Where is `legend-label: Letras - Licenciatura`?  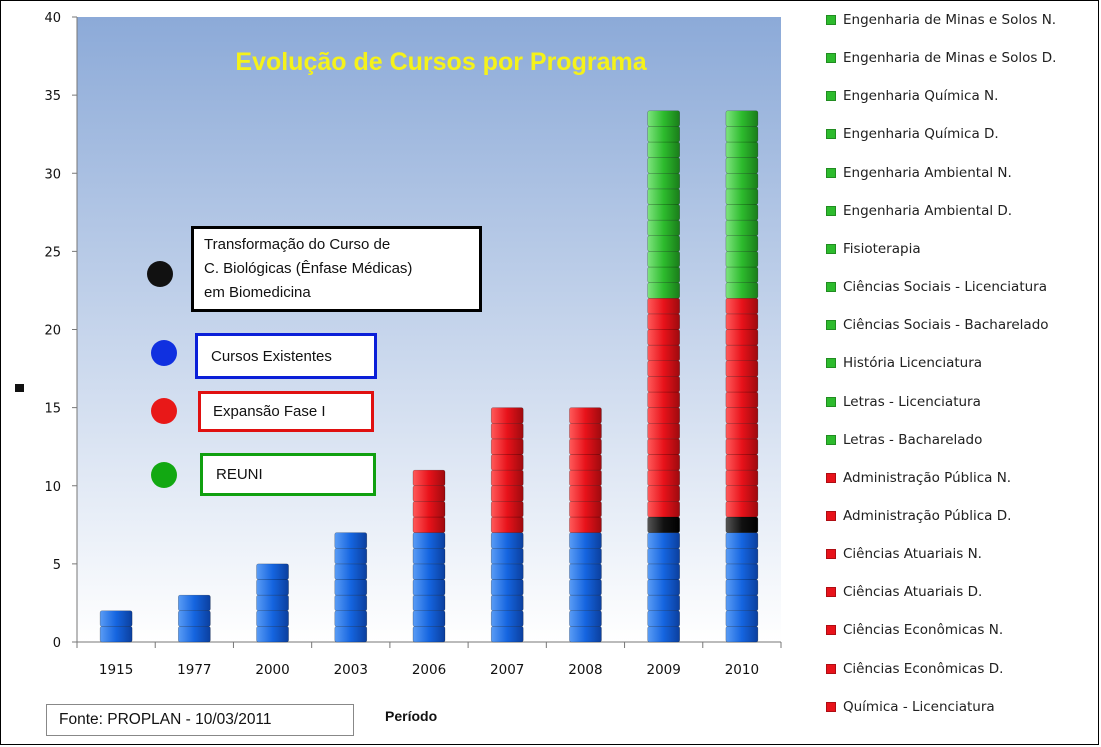
legend-label: Letras - Licenciatura is located at coordinates (912, 401).